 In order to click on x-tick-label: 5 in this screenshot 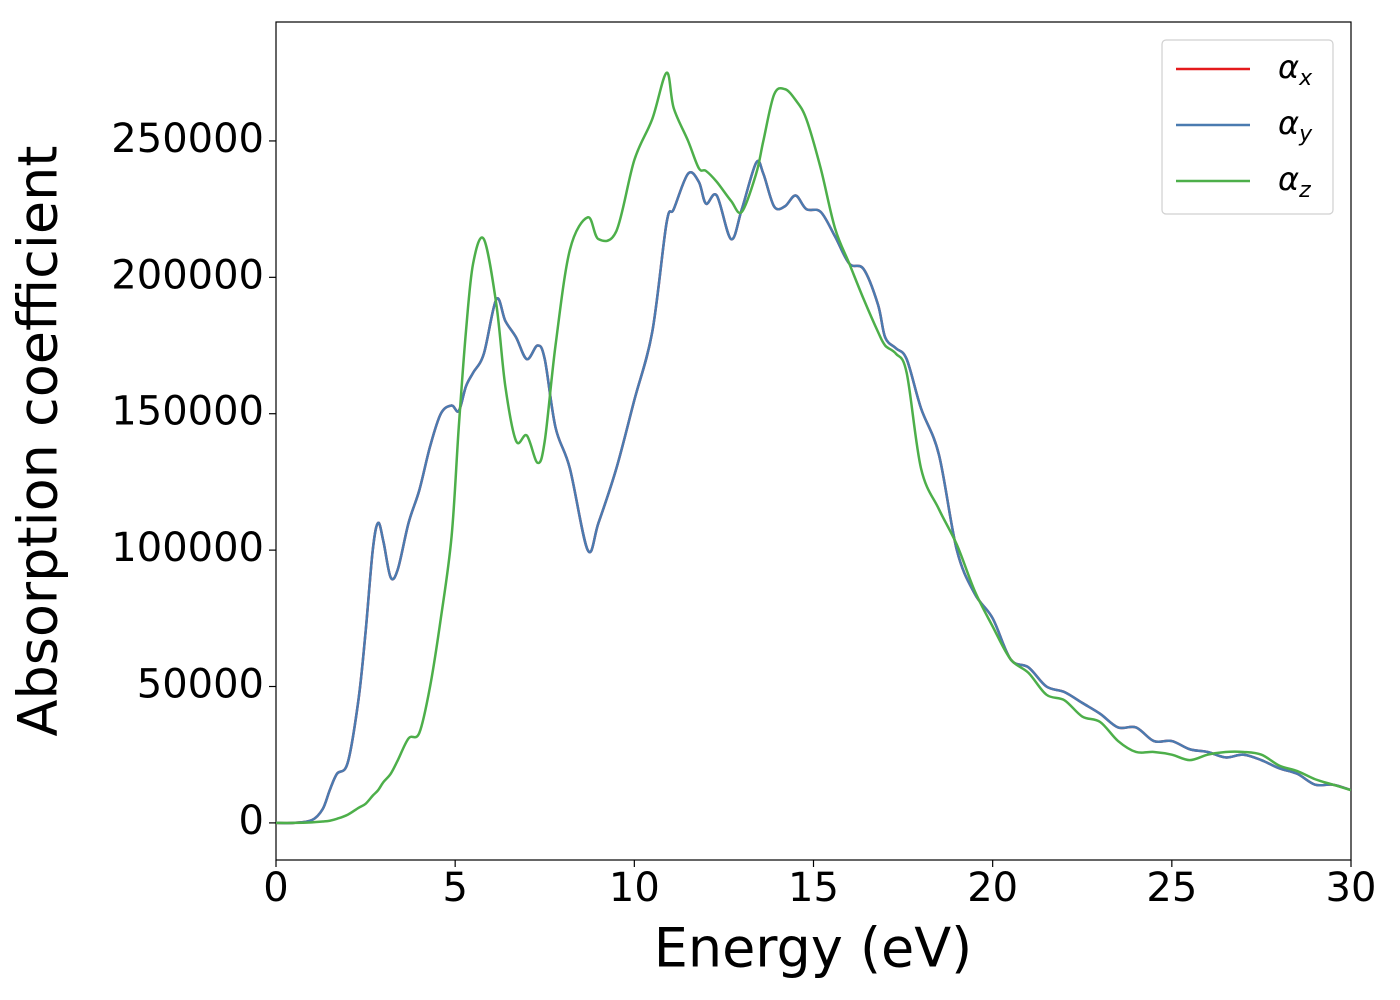, I will do `click(454, 888)`.